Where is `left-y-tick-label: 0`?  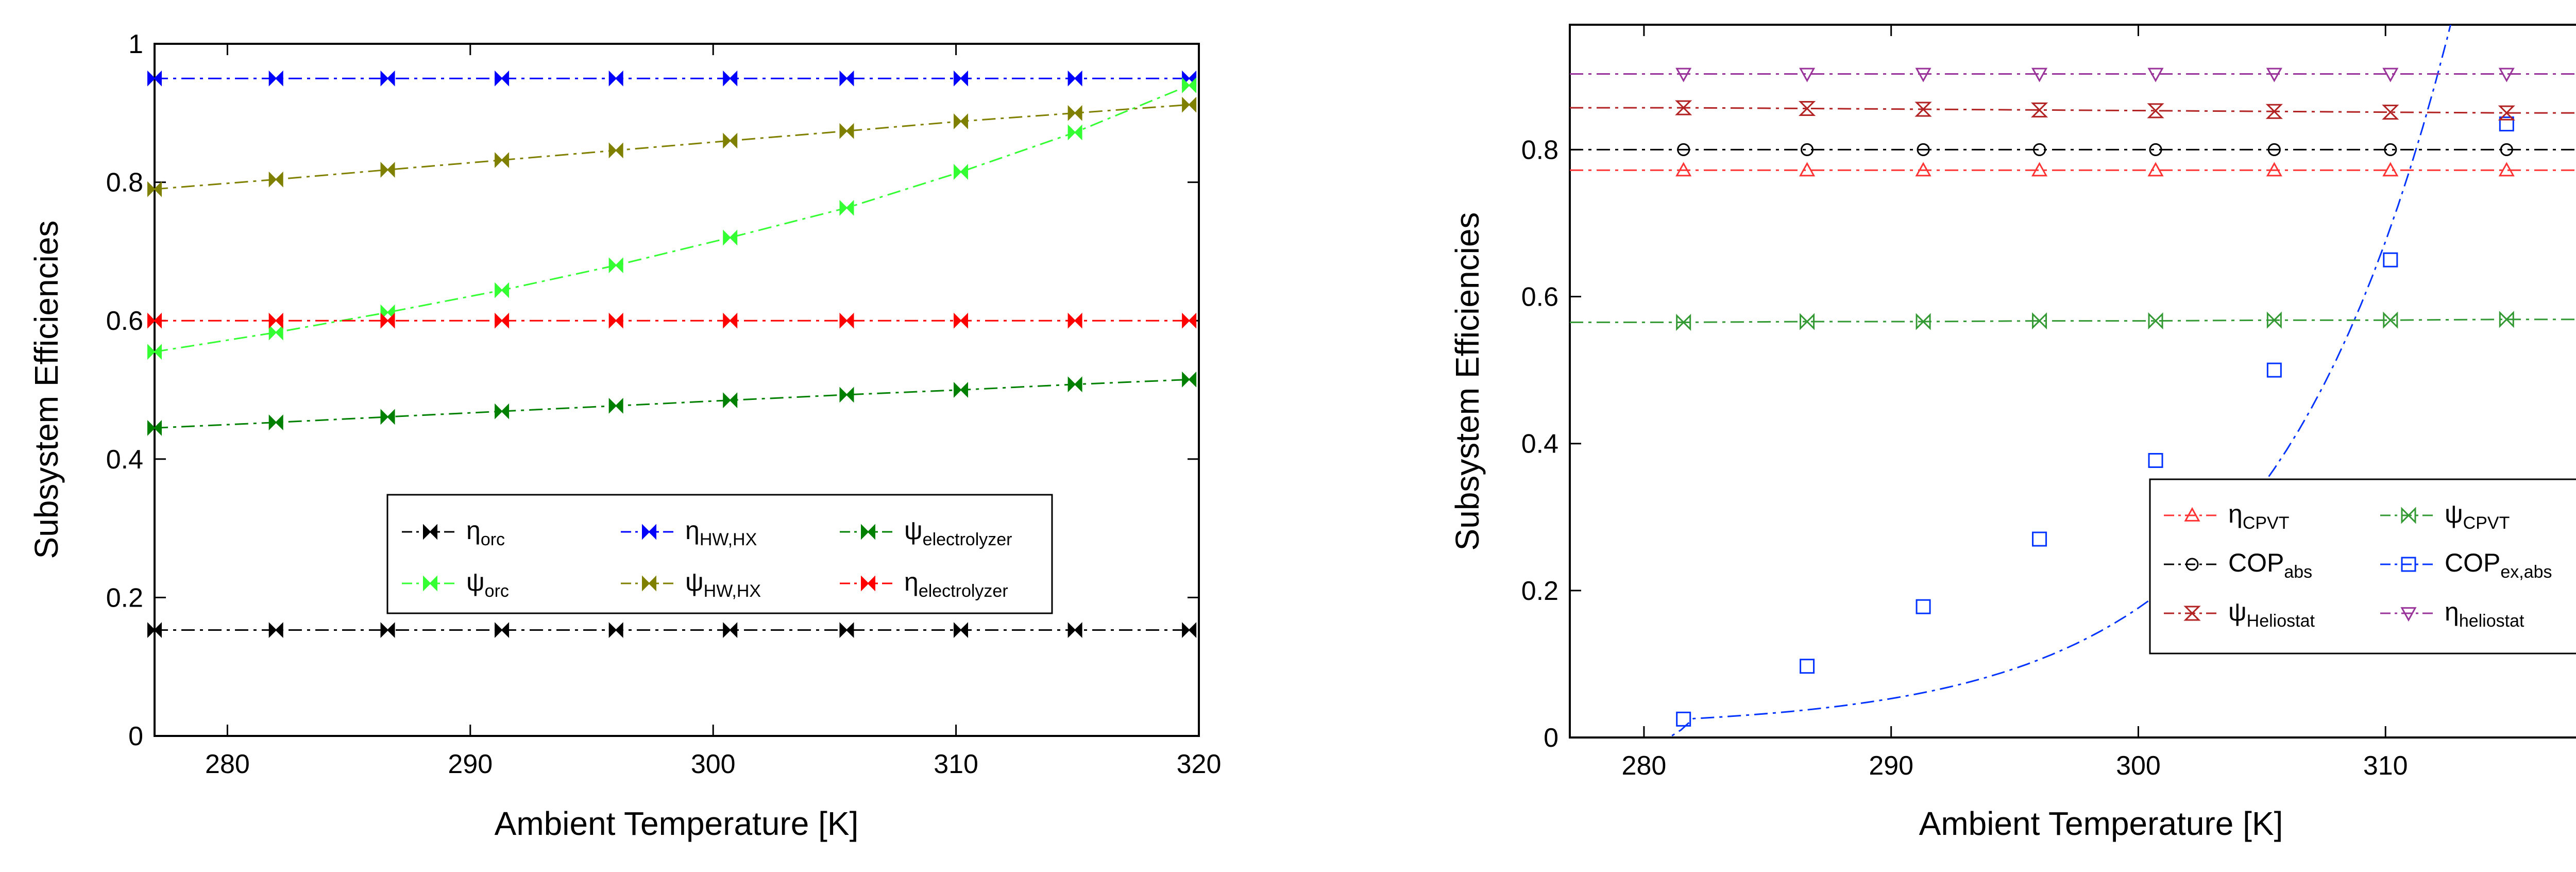 left-y-tick-label: 0 is located at coordinates (135, 736).